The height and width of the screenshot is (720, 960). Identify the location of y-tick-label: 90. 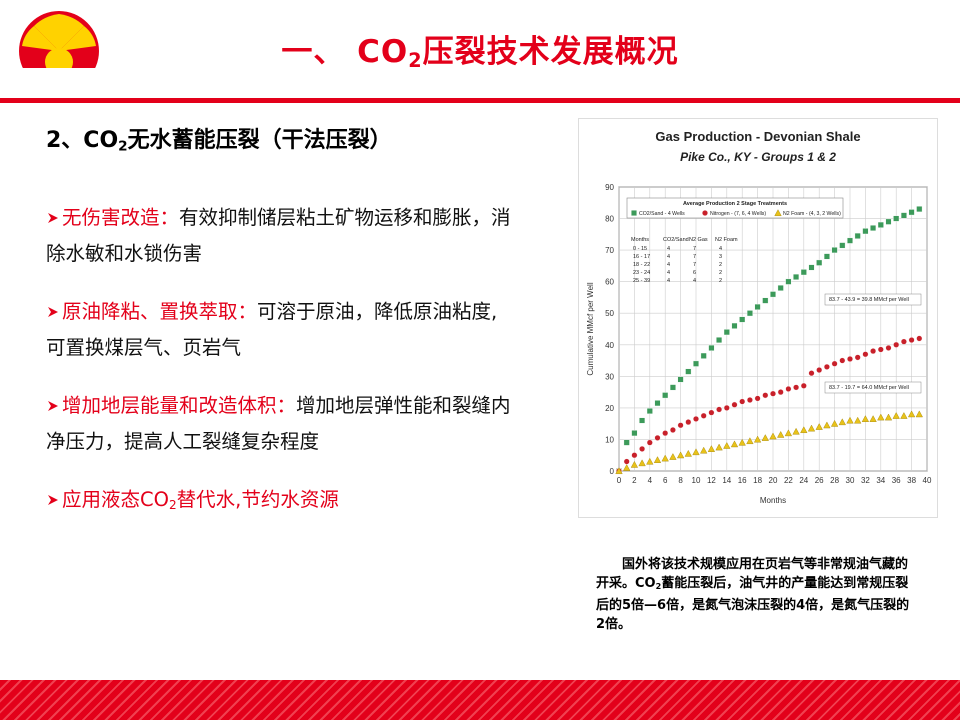
(609, 187).